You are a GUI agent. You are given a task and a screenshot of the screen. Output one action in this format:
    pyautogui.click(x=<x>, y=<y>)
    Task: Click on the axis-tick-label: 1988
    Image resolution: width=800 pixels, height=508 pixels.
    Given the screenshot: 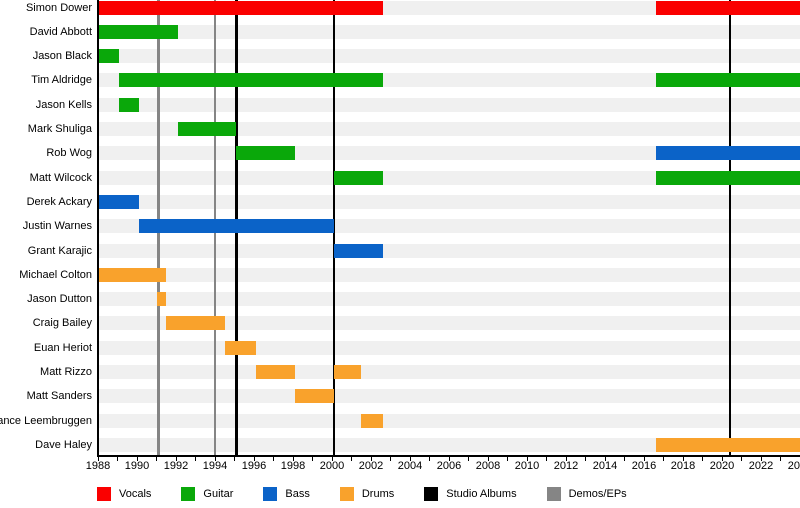 What is the action you would take?
    pyautogui.click(x=98, y=466)
    